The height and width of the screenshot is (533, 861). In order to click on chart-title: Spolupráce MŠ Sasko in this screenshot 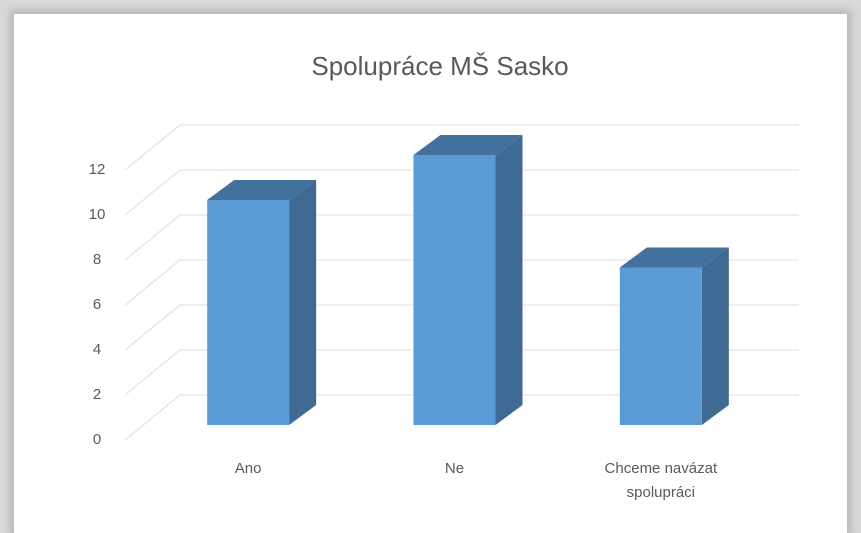, I will do `click(439, 66)`.